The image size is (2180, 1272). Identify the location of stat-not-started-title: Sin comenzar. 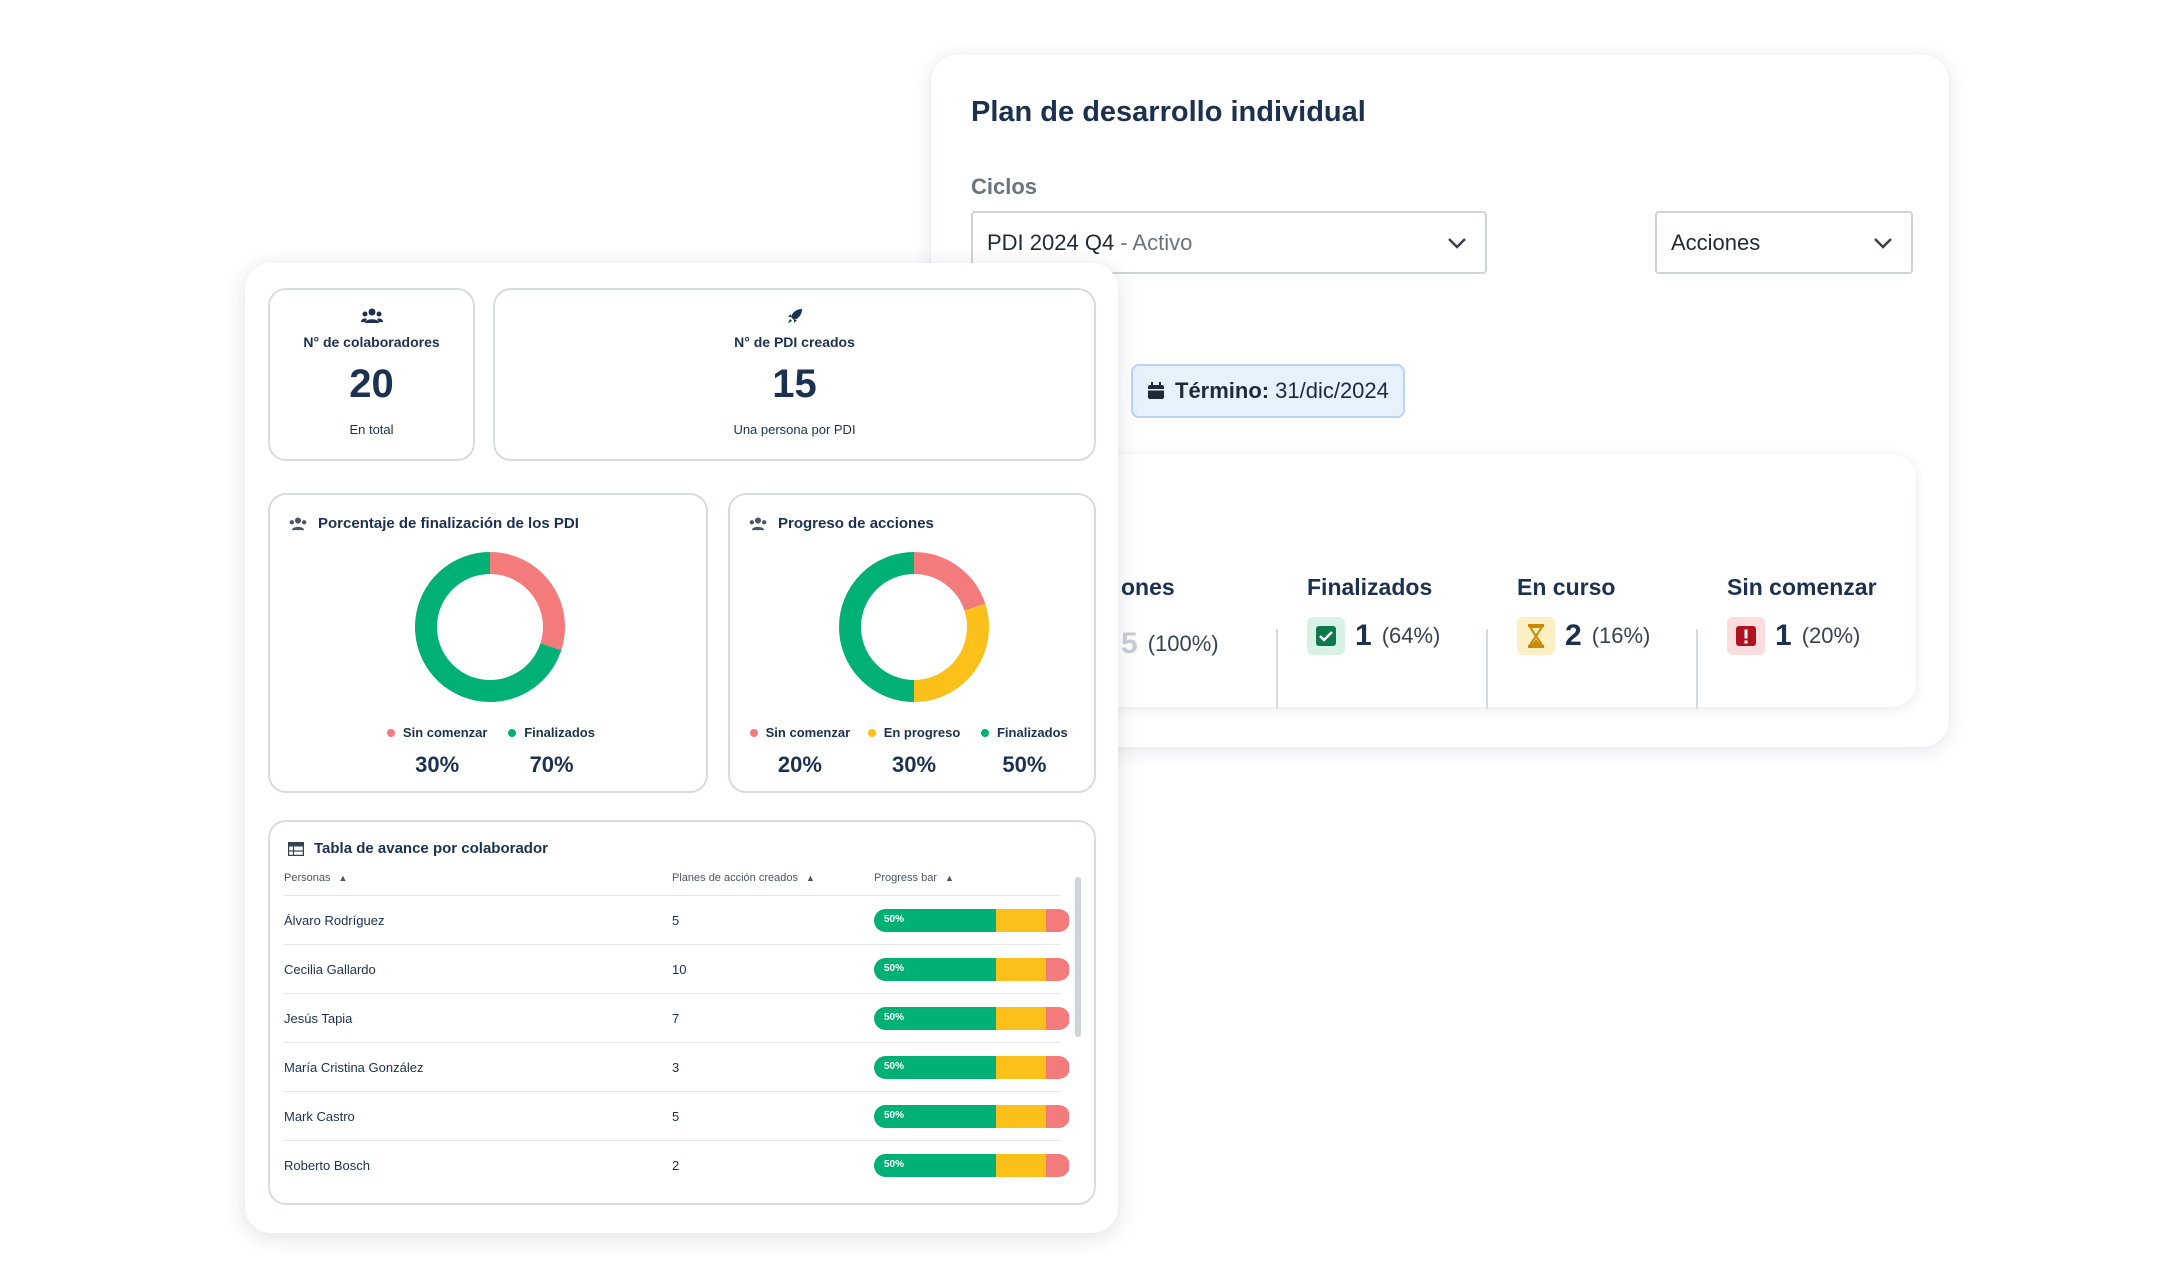
(1802, 587).